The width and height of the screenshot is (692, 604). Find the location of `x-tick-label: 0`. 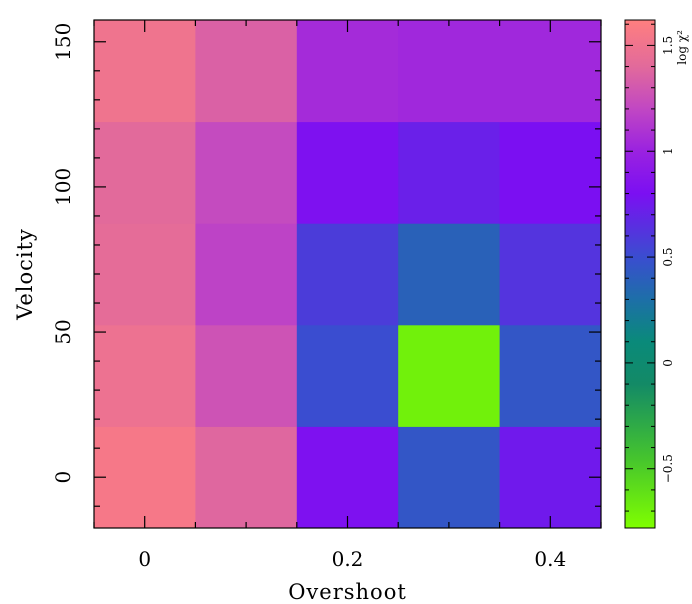

x-tick-label: 0 is located at coordinates (144, 559).